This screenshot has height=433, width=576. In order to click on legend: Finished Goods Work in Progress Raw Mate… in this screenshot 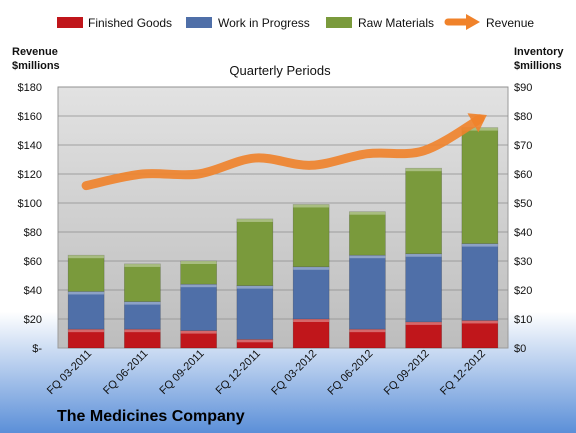, I will do `click(295, 22)`.